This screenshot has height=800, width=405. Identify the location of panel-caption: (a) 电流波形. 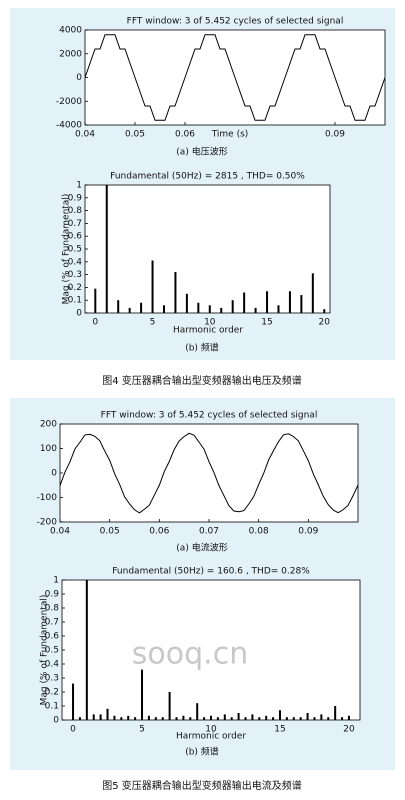
(201, 548).